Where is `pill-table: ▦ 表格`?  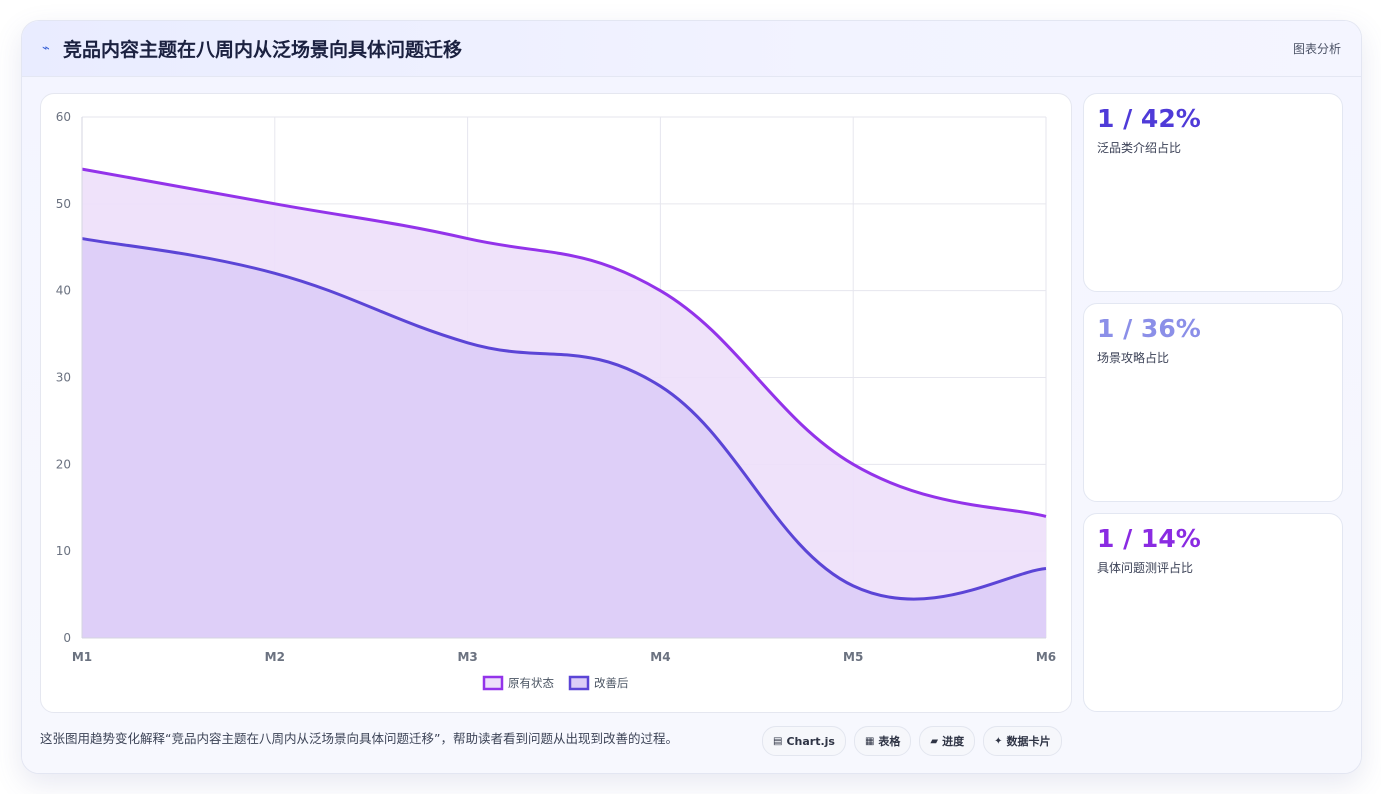
pill-table: ▦ 表格 is located at coordinates (882, 741).